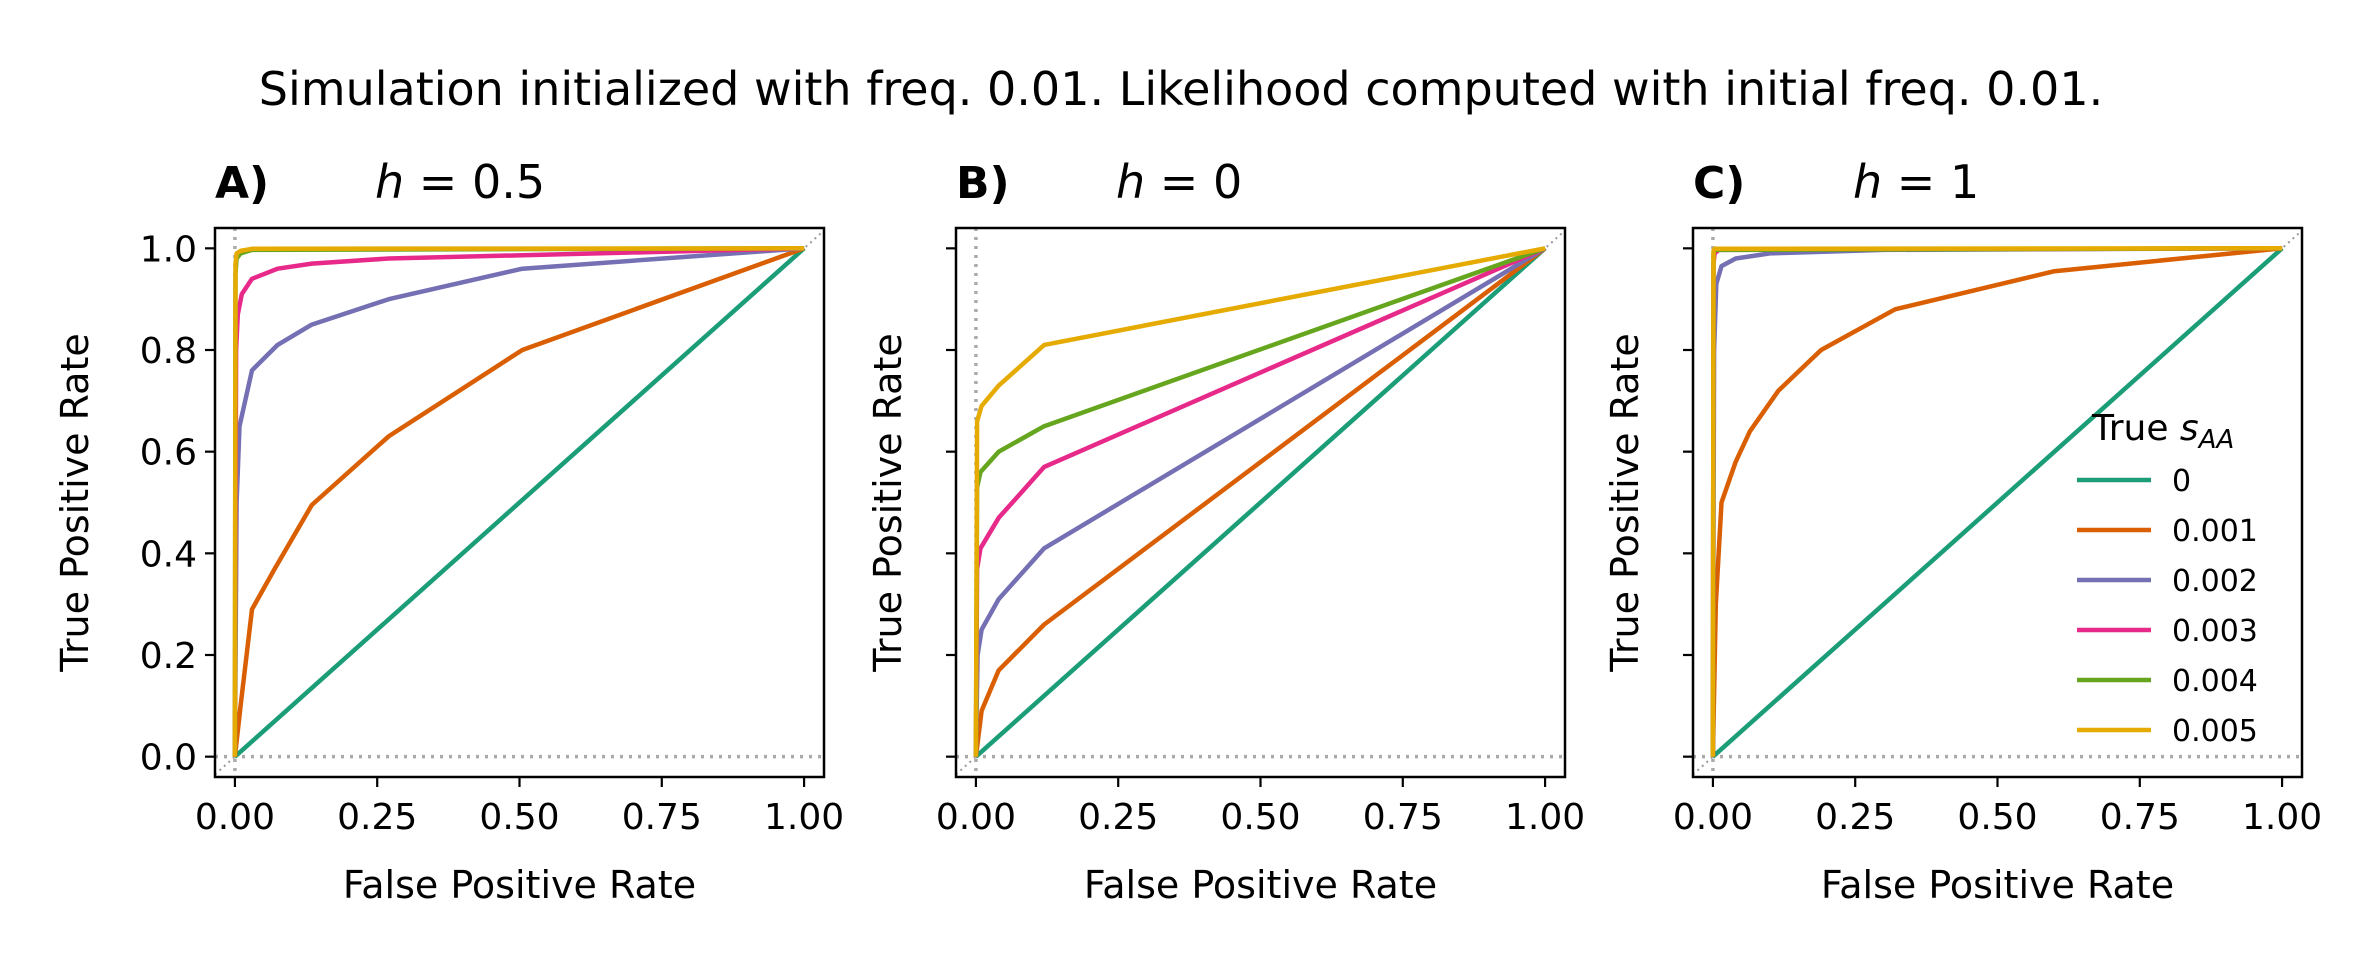 The image size is (2362, 962). I want to click on legend-label: 0.001, so click(2215, 531).